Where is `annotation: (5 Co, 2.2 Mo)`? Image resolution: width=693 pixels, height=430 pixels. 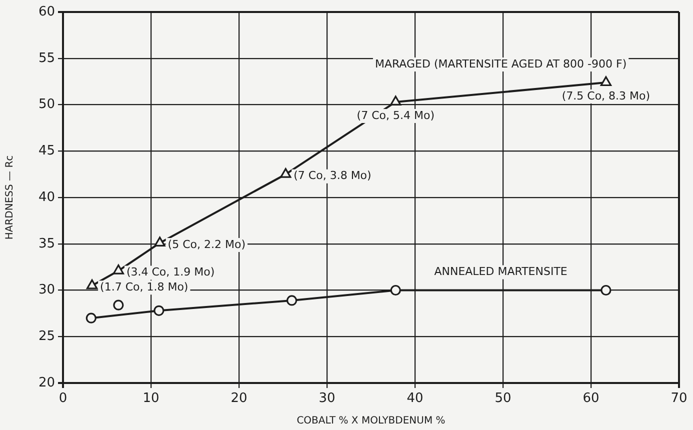 annotation: (5 Co, 2.2 Mo) is located at coordinates (207, 244).